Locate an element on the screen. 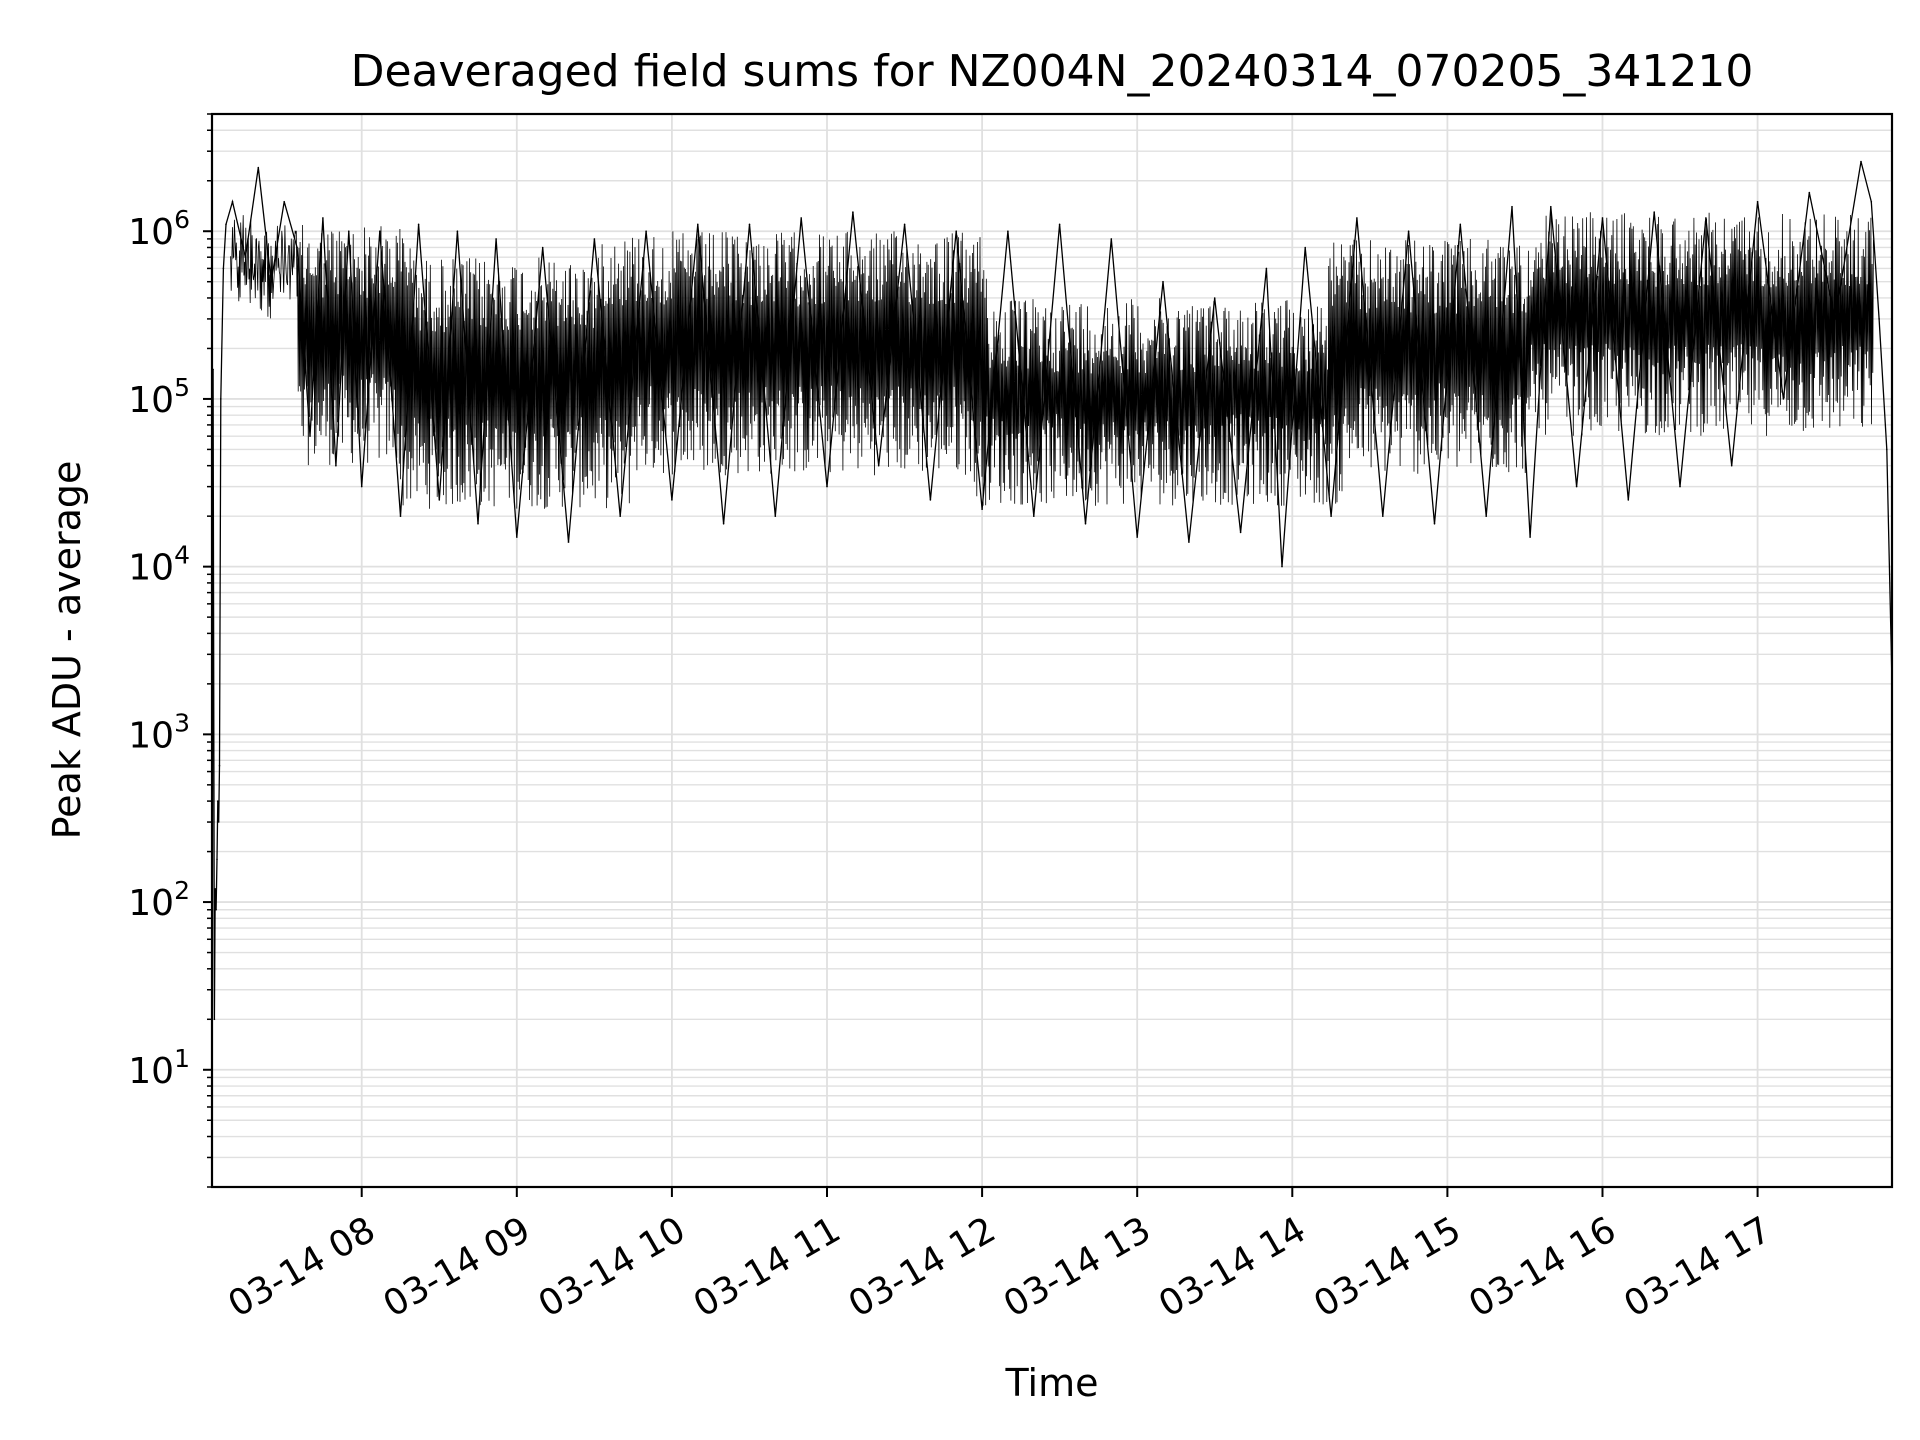  y-axis: 10¹ 10² 10³ 10⁴ 10⁵ 10⁶ is located at coordinates (170, 650).